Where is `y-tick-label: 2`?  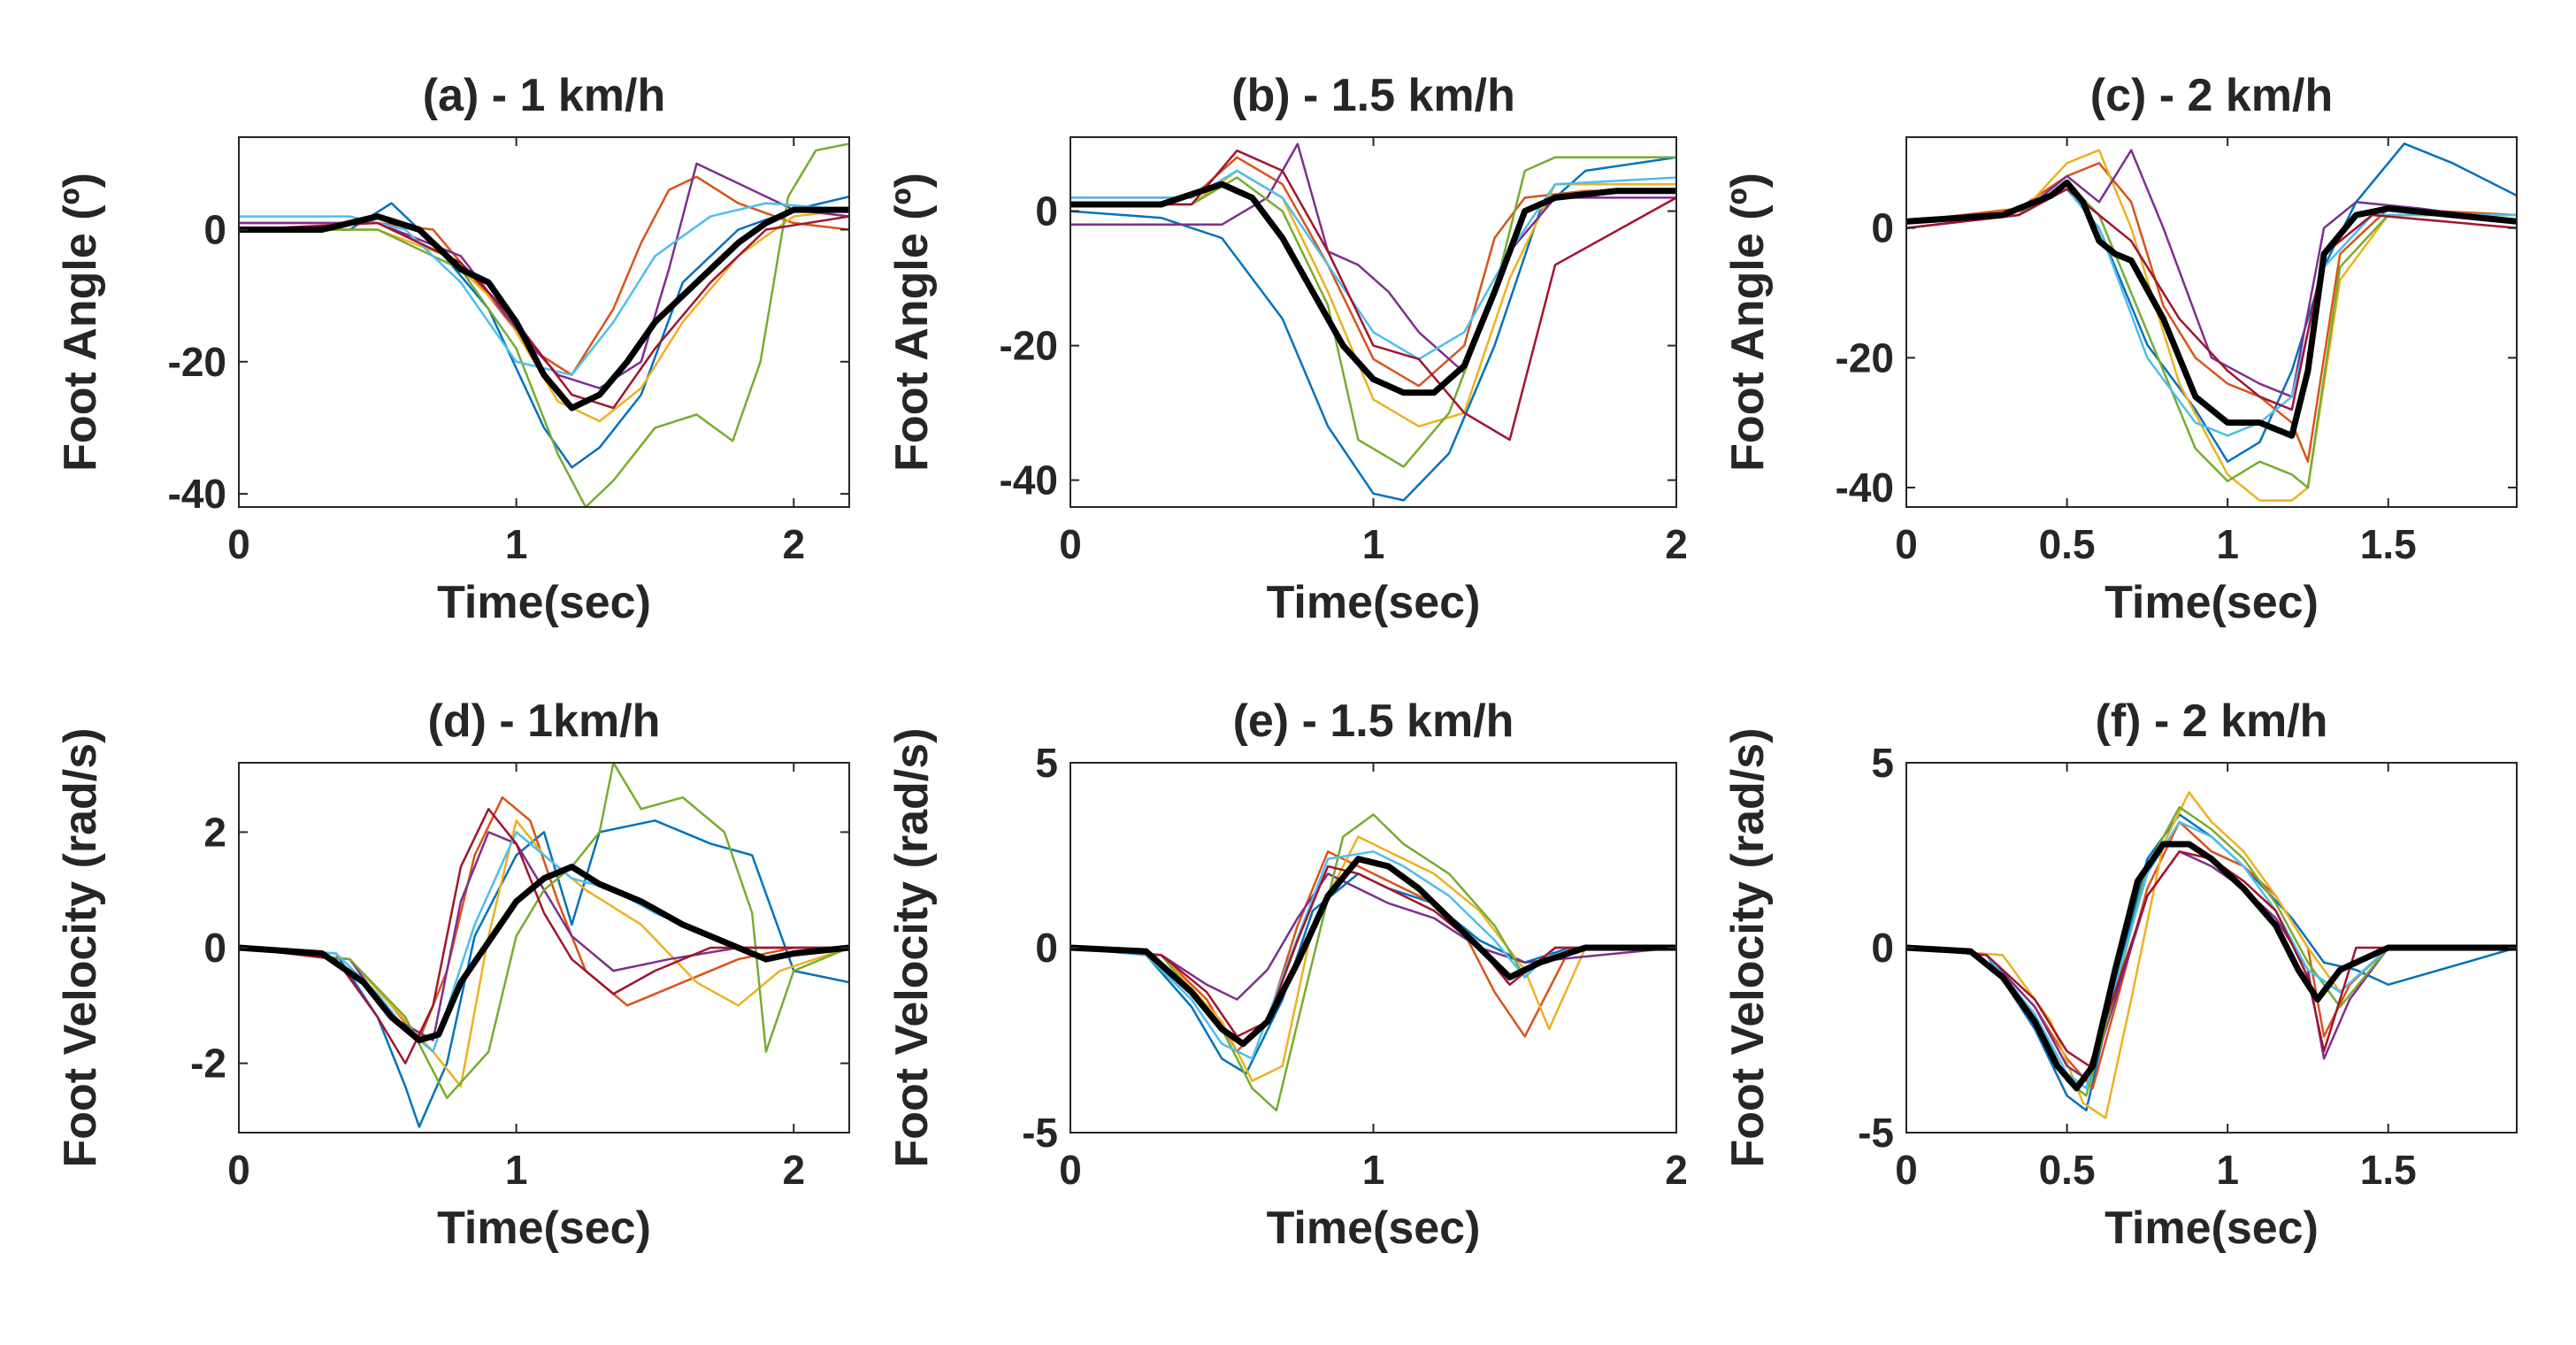
y-tick-label: 2 is located at coordinates (214, 832).